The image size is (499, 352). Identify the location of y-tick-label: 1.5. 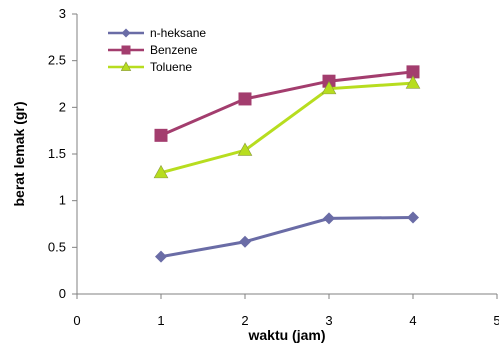
(57, 153).